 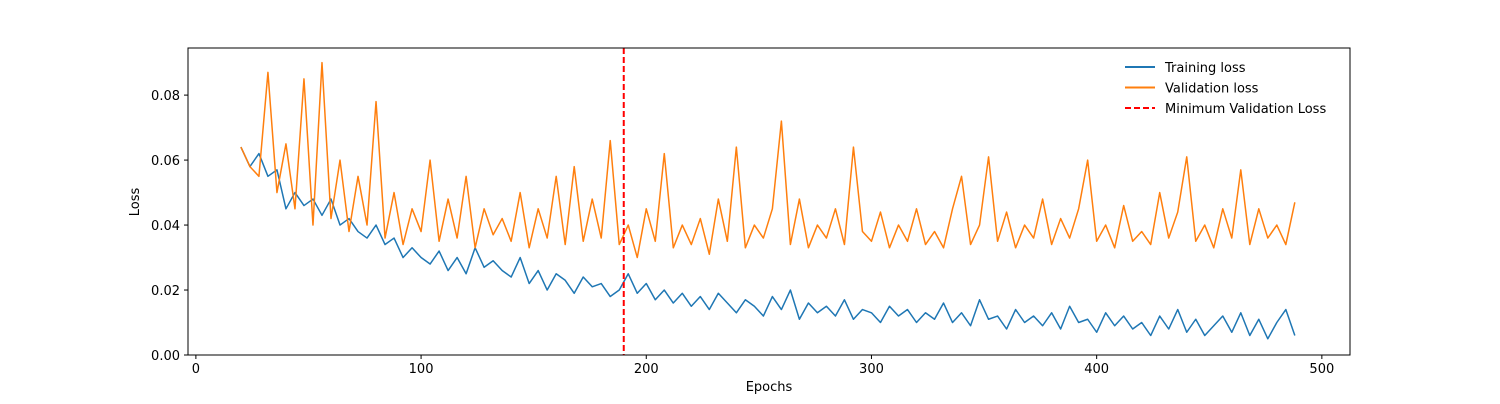 What do you see at coordinates (165, 356) in the screenshot?
I see `y-tick-label: 0.00` at bounding box center [165, 356].